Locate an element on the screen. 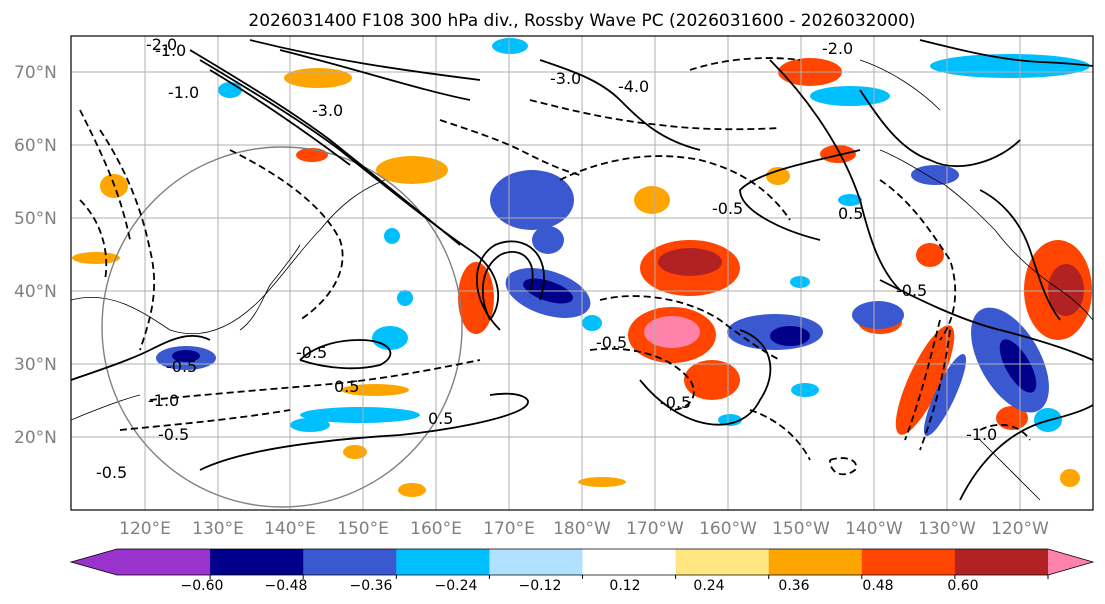 The height and width of the screenshot is (604, 1105). lat-label: 70°N is located at coordinates (35, 73).